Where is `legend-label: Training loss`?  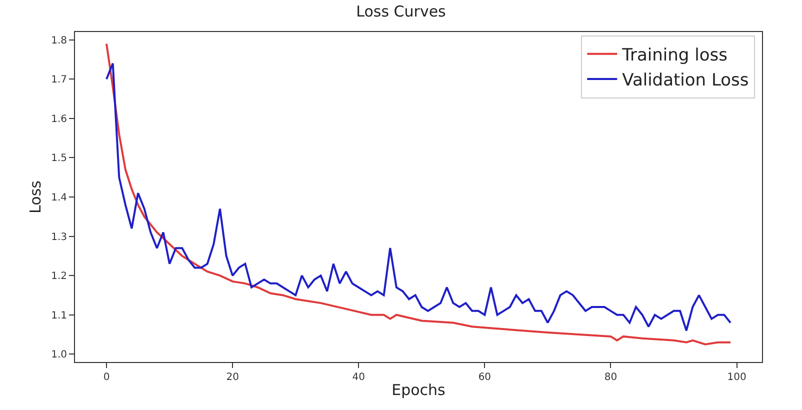
legend-label: Training loss is located at coordinates (674, 55).